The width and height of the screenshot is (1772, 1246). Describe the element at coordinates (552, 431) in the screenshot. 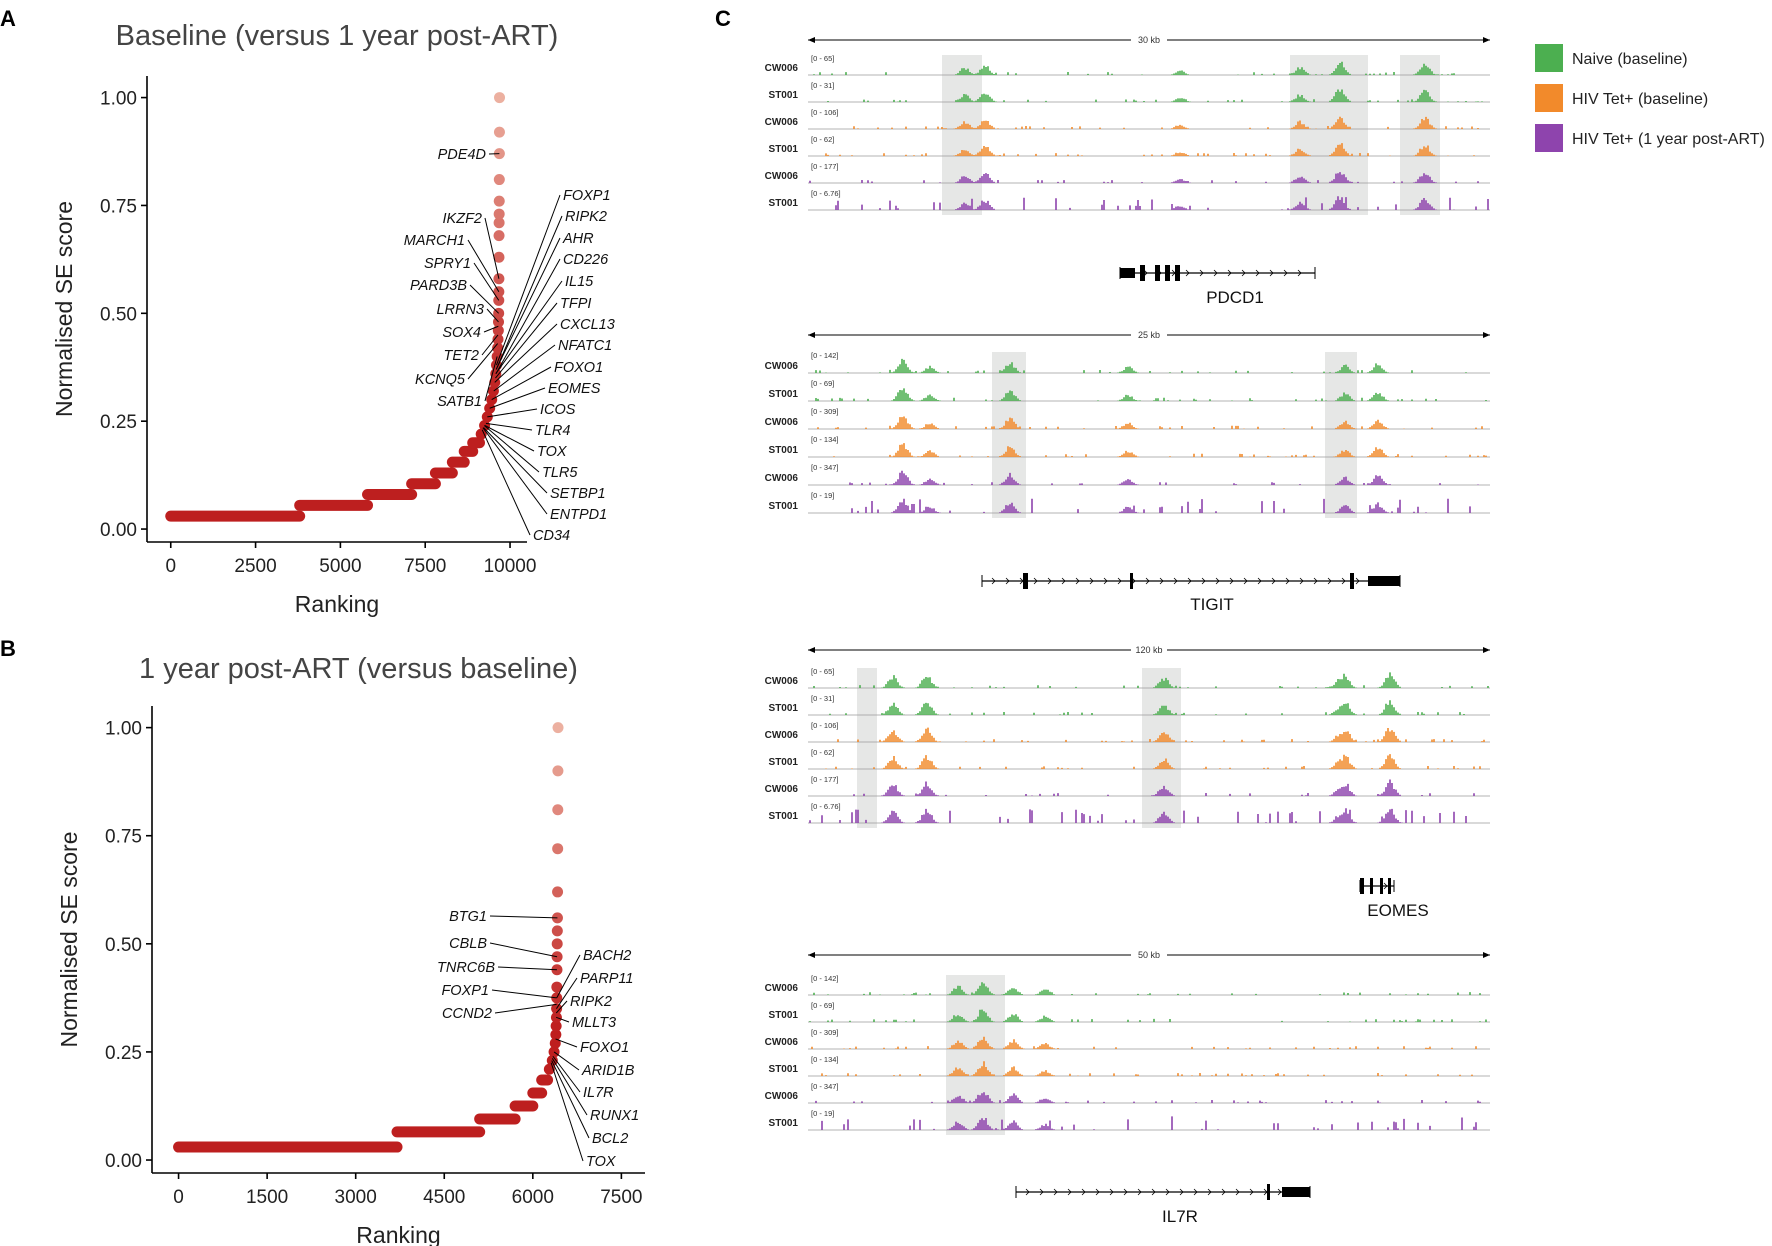

I see `gene-label: TLR4` at that location.